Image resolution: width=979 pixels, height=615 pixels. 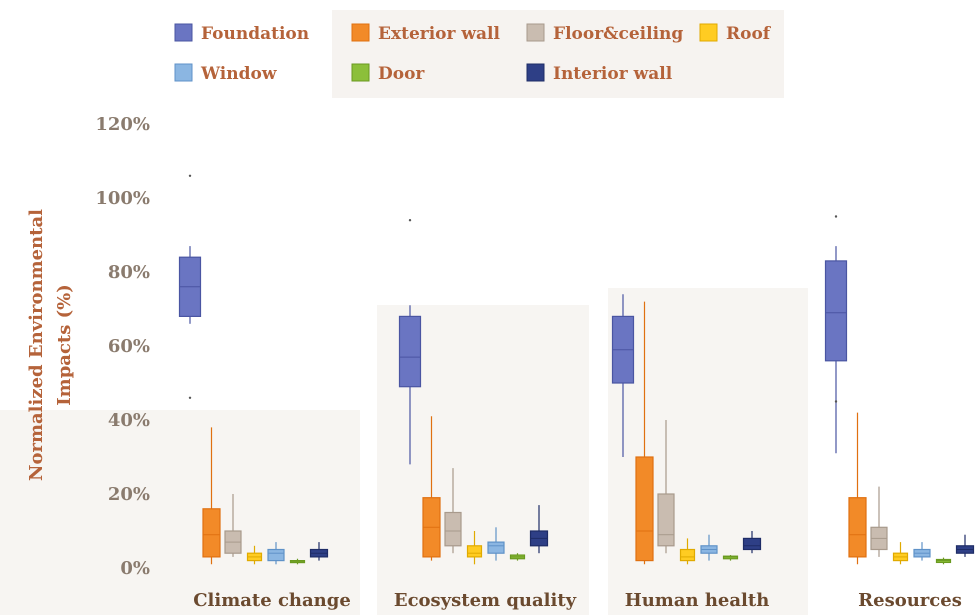 I want to click on legend-entry: Floor&ceiling, so click(x=604, y=33).